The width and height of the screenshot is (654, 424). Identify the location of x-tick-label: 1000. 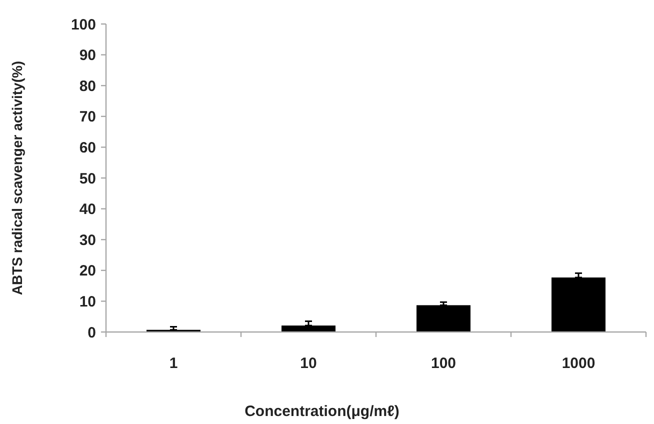
(579, 363).